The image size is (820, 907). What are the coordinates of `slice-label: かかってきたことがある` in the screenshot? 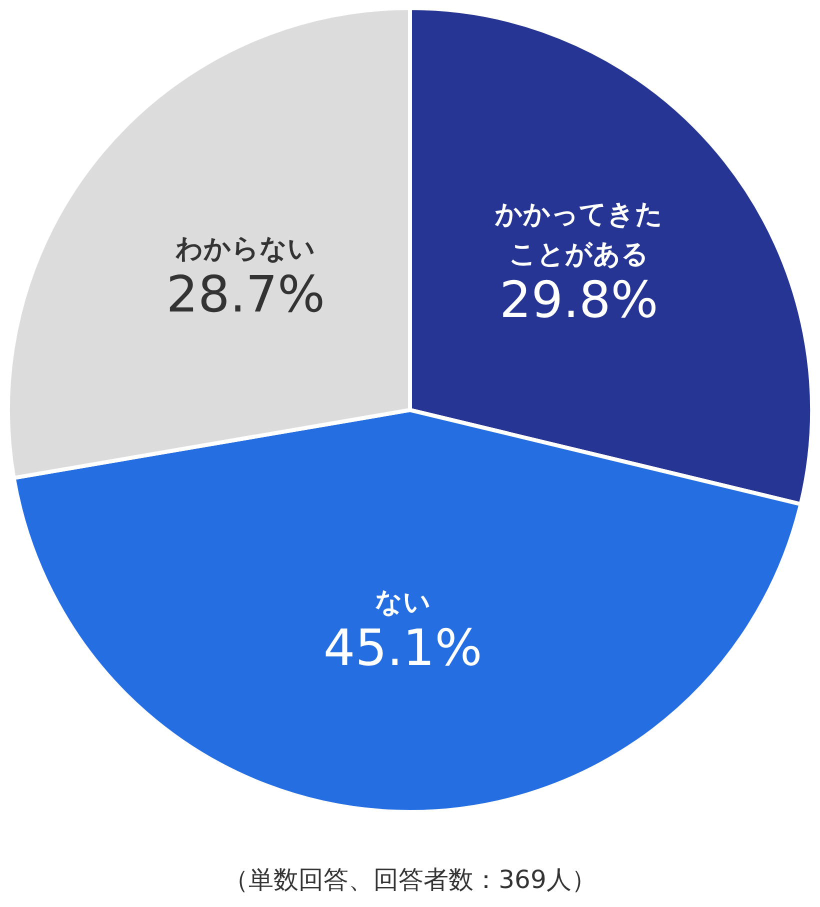 It's located at (578, 234).